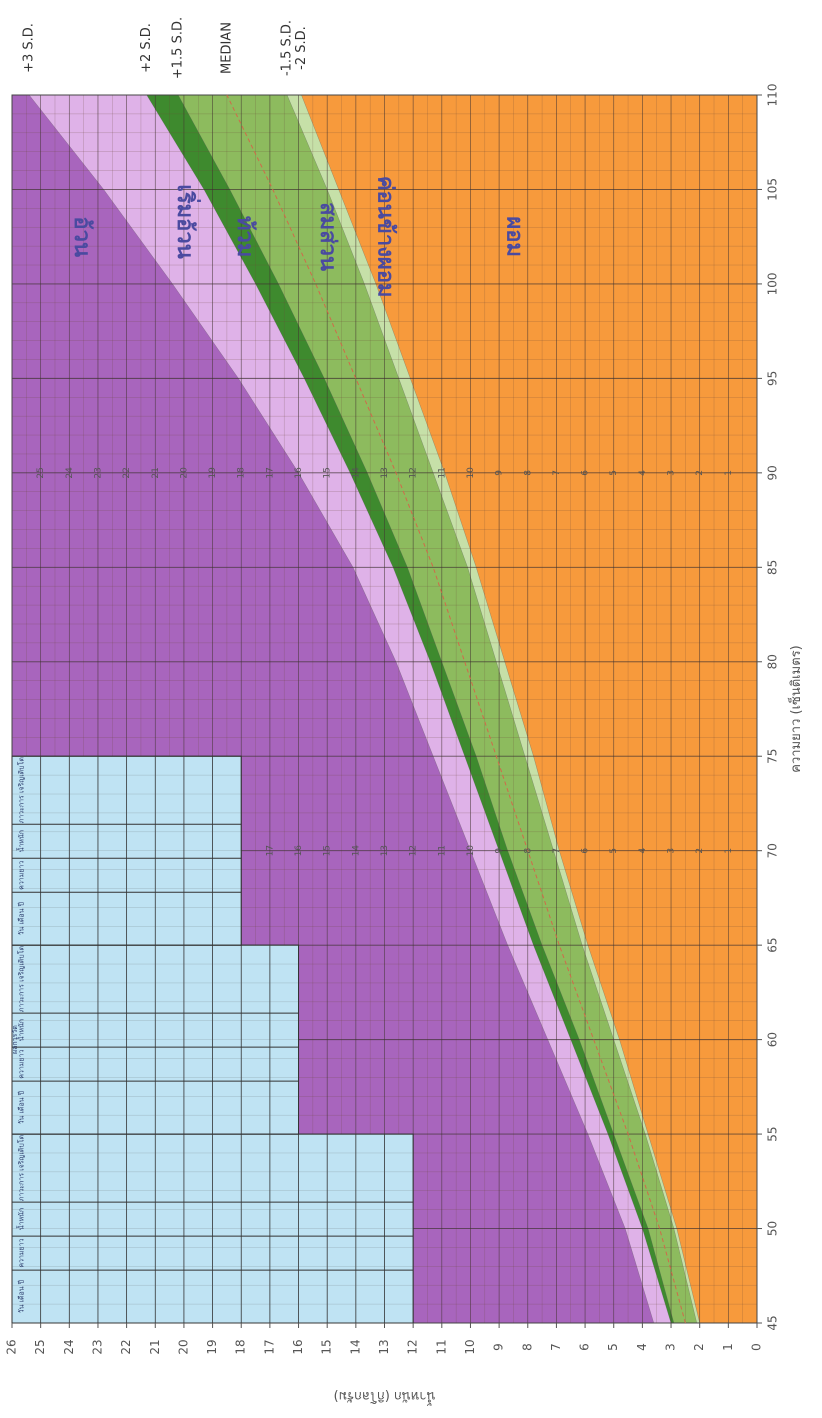  I want to click on scale-number-right: 22, so click(127, 472).